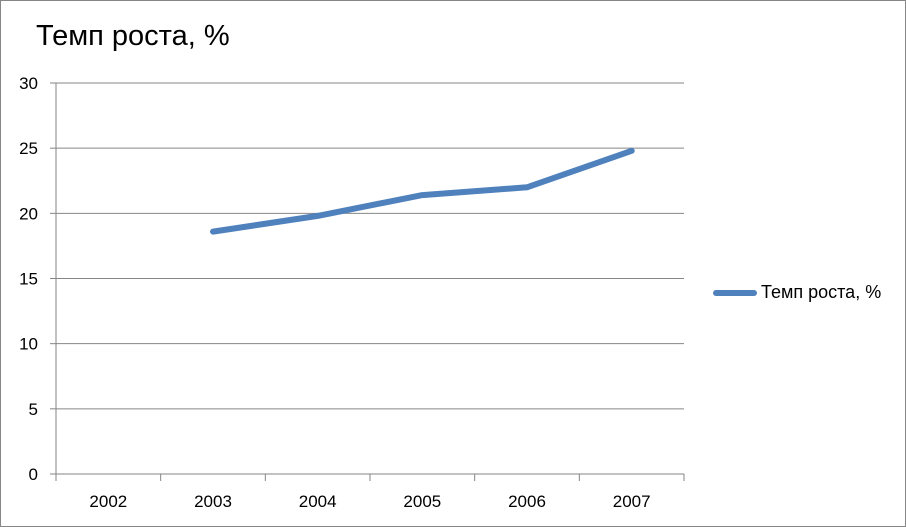  What do you see at coordinates (632, 501) in the screenshot?
I see `x-tick-label: 2007` at bounding box center [632, 501].